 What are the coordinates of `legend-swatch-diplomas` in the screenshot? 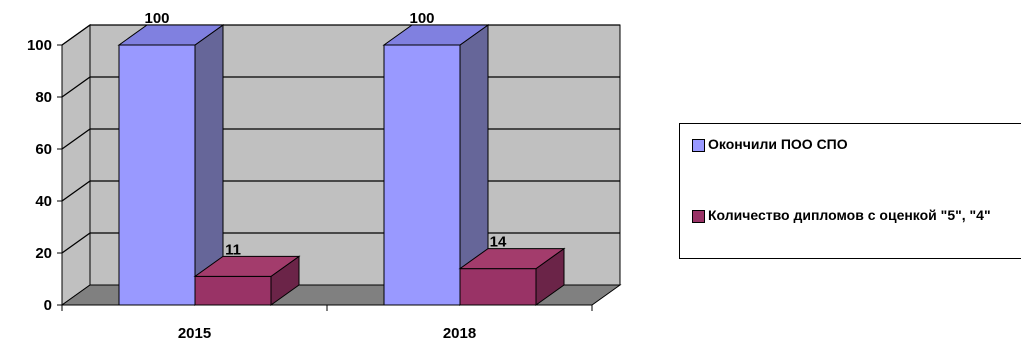 It's located at (698, 216).